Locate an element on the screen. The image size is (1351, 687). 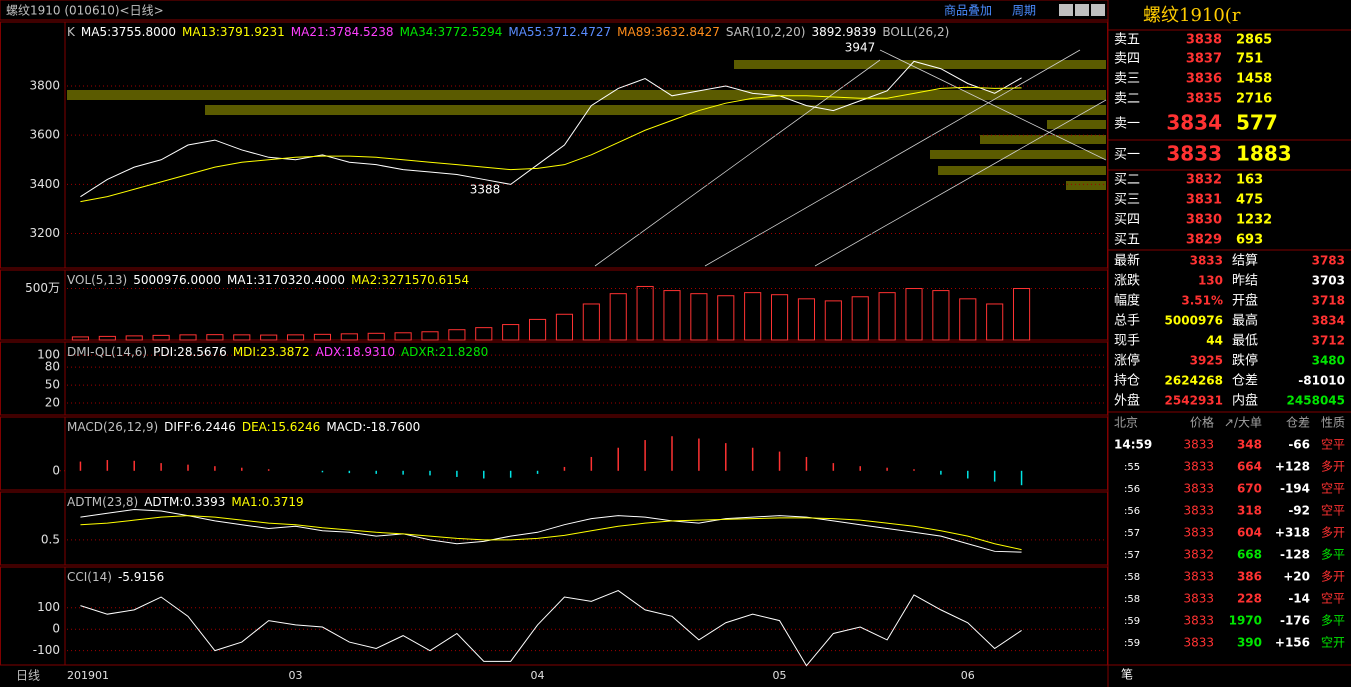
period-label: 日线 is located at coordinates (28, 676).